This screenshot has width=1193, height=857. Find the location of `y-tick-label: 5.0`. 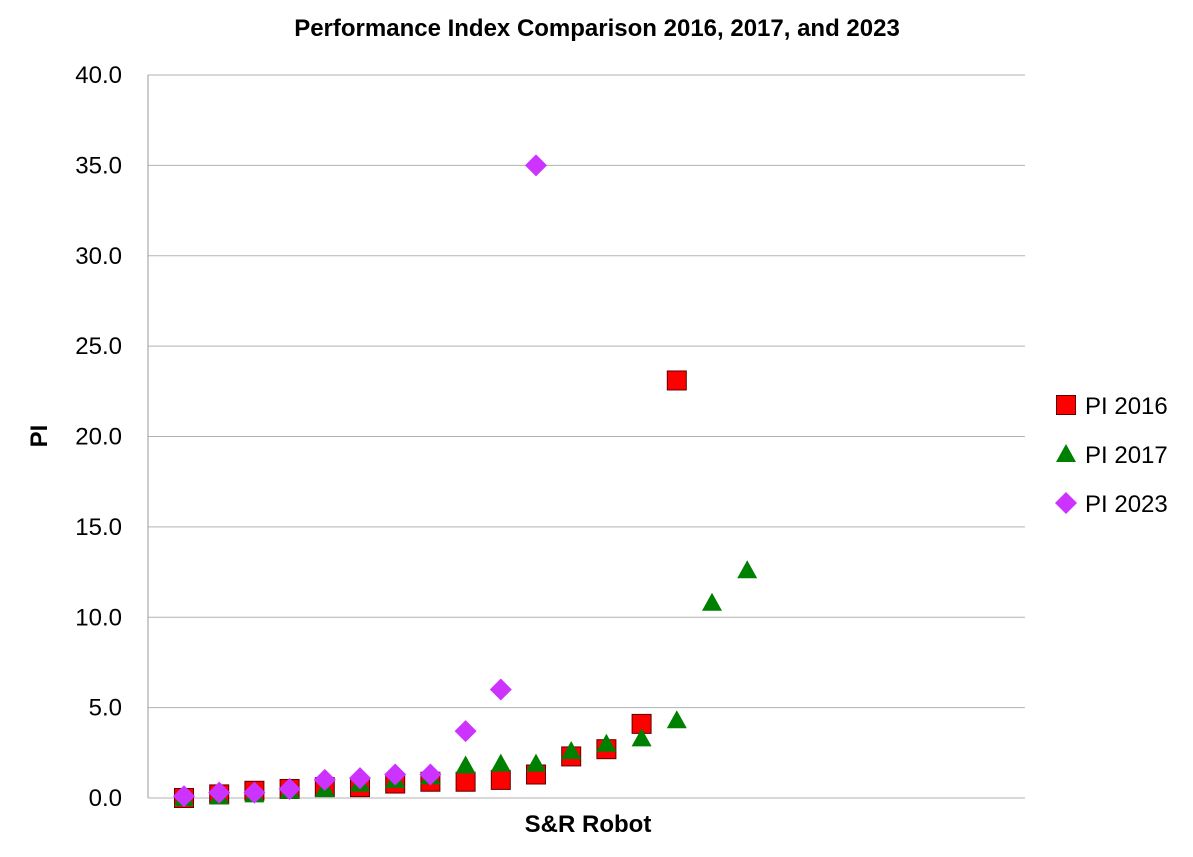

y-tick-label: 5.0 is located at coordinates (105, 708).